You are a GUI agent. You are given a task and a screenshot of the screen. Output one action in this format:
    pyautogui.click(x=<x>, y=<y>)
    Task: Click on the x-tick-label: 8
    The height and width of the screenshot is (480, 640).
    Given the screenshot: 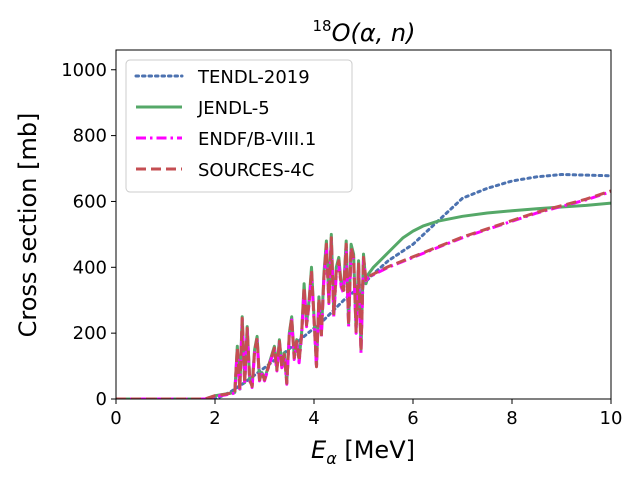 What is the action you would take?
    pyautogui.click(x=511, y=418)
    